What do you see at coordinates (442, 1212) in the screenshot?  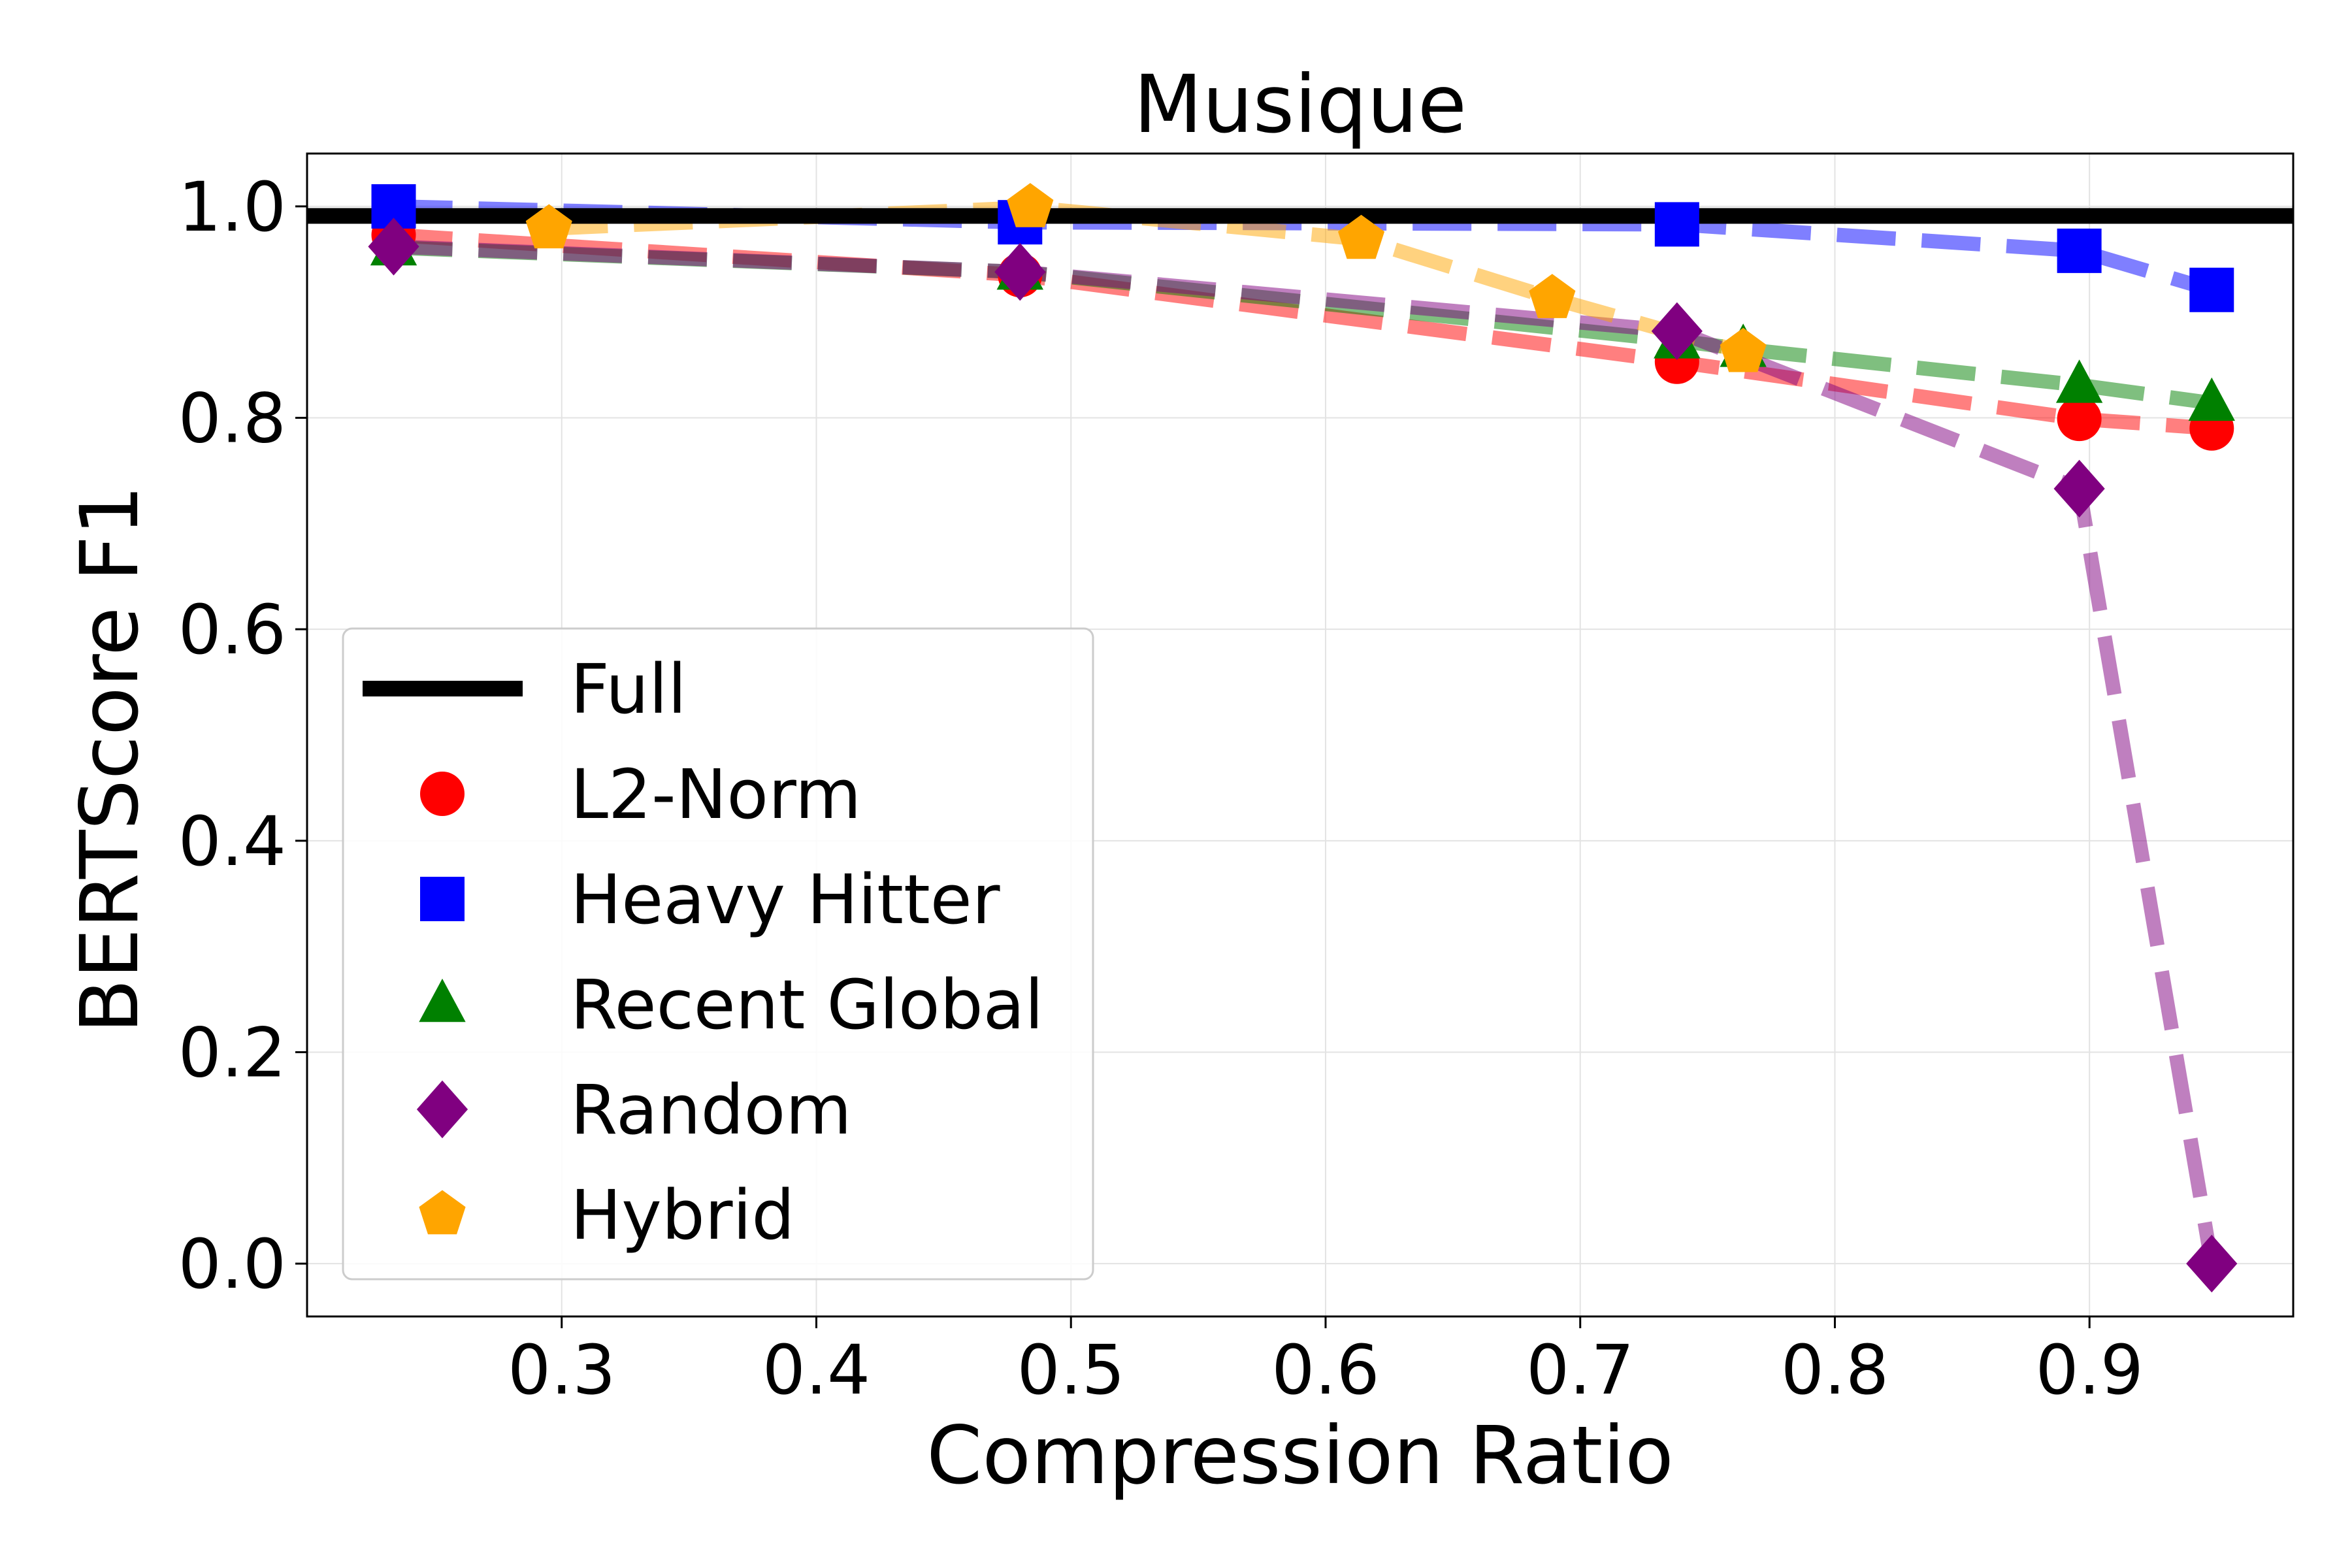 I see `legend-key-hybrid` at bounding box center [442, 1212].